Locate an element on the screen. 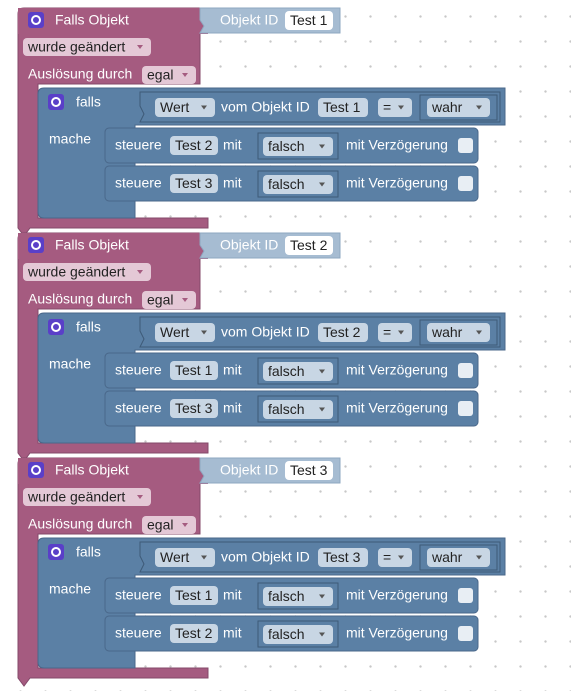 The image size is (571, 691). if-label: falls is located at coordinates (88, 327).